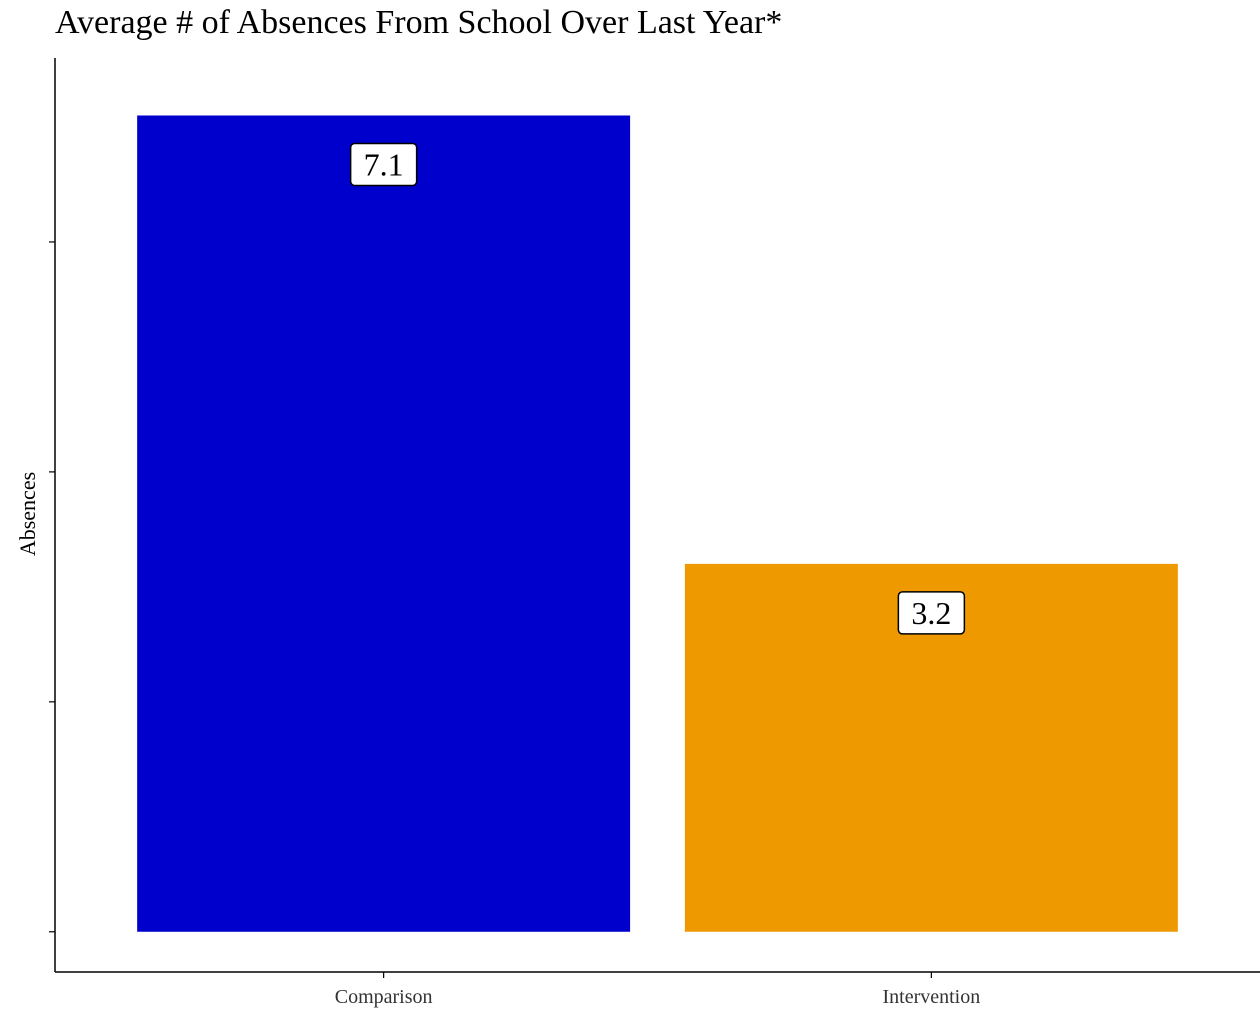 This screenshot has height=1012, width=1260. Describe the element at coordinates (52, 587) in the screenshot. I see `y-ticks-layer` at that location.